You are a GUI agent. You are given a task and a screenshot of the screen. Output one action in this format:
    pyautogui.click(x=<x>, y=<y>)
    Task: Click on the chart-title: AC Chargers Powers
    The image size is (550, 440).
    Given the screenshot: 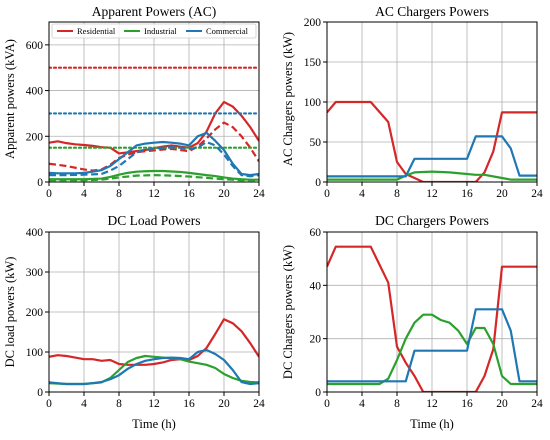 What is the action you would take?
    pyautogui.click(x=432, y=11)
    